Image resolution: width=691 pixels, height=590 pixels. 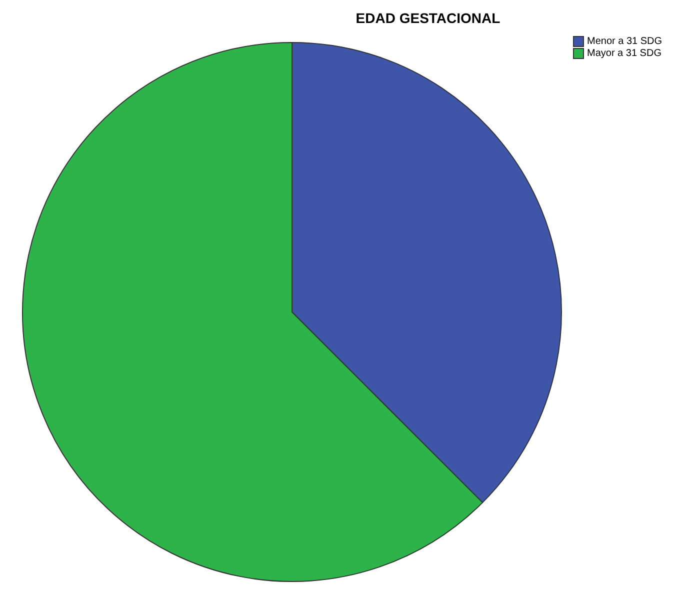 I want to click on chart-title: EDAD GESTACIONAL, so click(x=428, y=18).